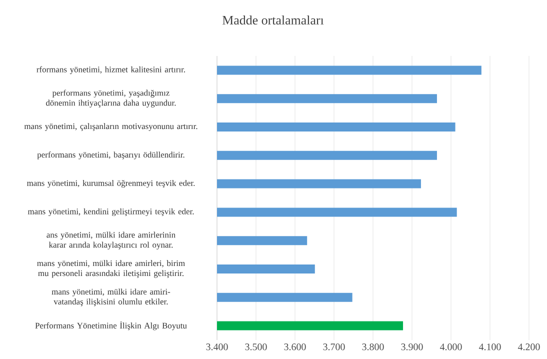 Image resolution: width=547 pixels, height=359 pixels. What do you see at coordinates (111, 241) in the screenshot?
I see `y-tick-label: ans yönetimi, mülki idare amirlerinin karar arında kolaylaştırıcı rol oynar.` at bounding box center [111, 241].